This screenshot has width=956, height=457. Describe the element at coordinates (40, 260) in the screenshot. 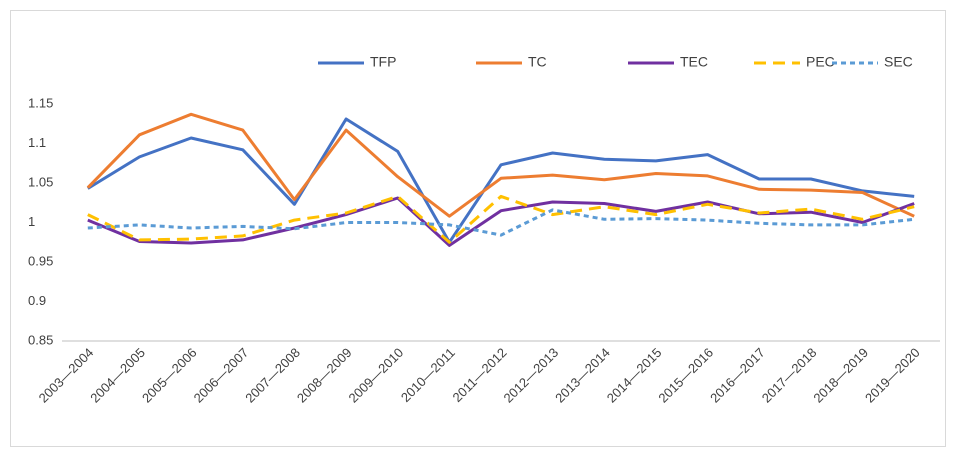

I see `y-tick-label: 0.95` at that location.